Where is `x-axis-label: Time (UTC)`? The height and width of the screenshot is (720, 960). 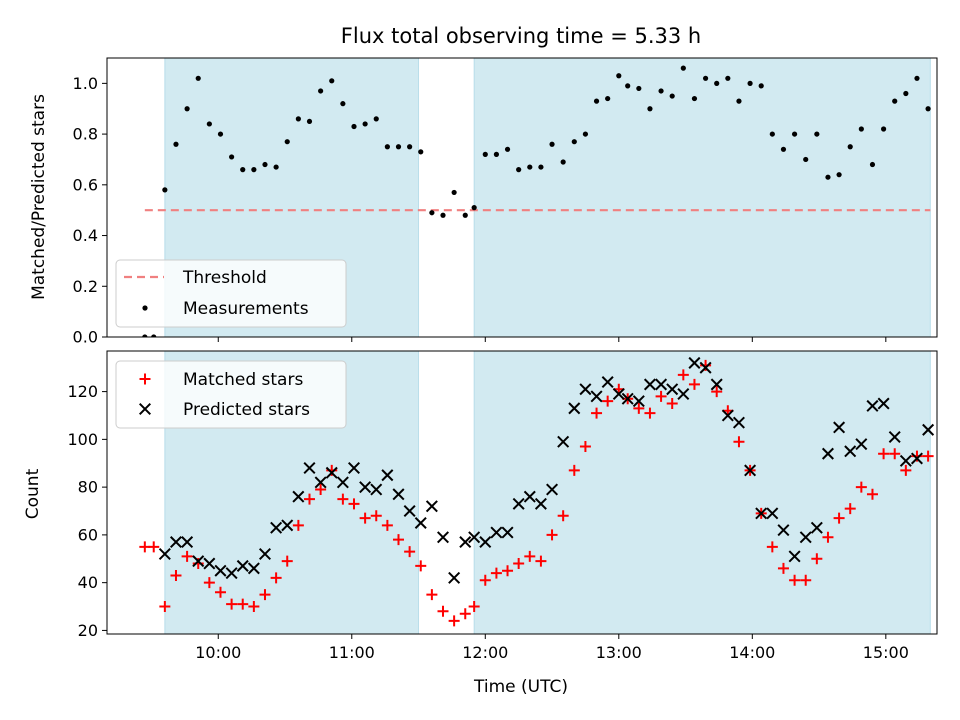 x-axis-label: Time (UTC) is located at coordinates (520, 687).